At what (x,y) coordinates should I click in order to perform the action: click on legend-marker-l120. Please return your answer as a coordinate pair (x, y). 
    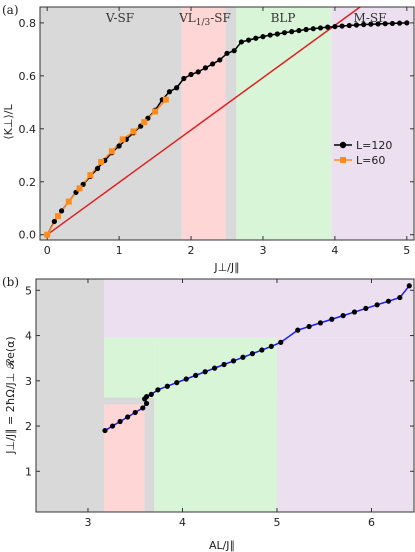
    Looking at the image, I should click on (343, 145).